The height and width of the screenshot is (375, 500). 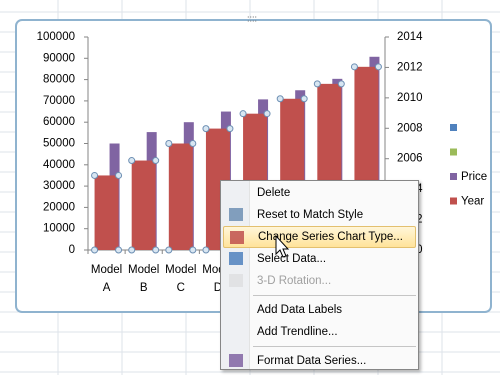 What do you see at coordinates (410, 98) in the screenshot?
I see `y2-tick-label: 2010` at bounding box center [410, 98].